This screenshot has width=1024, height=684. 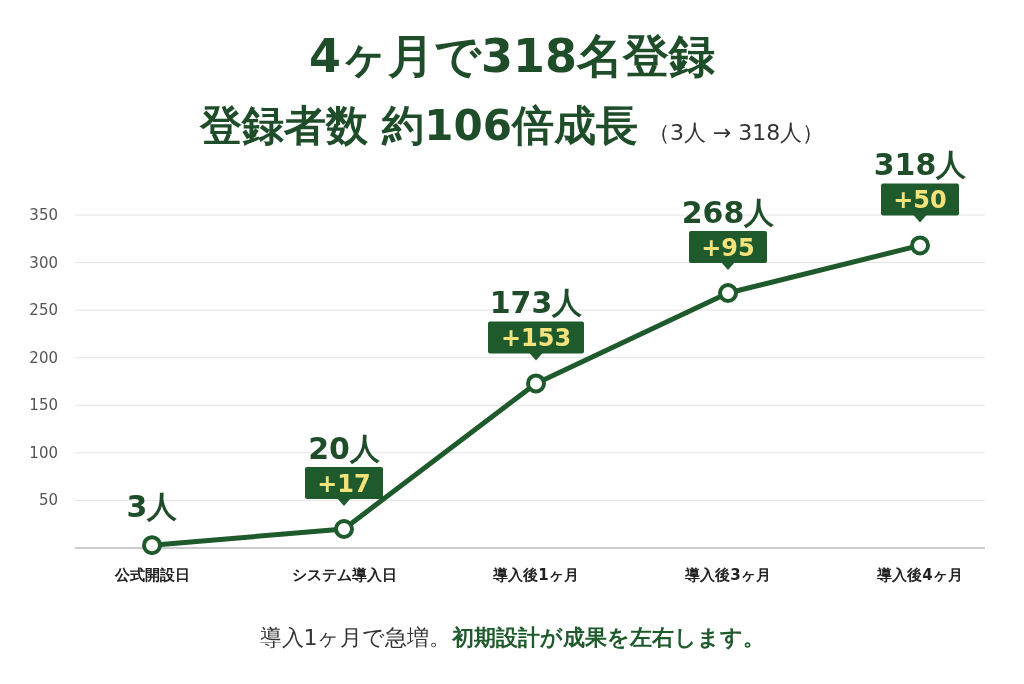 What do you see at coordinates (43, 310) in the screenshot?
I see `y-tick-label: 250` at bounding box center [43, 310].